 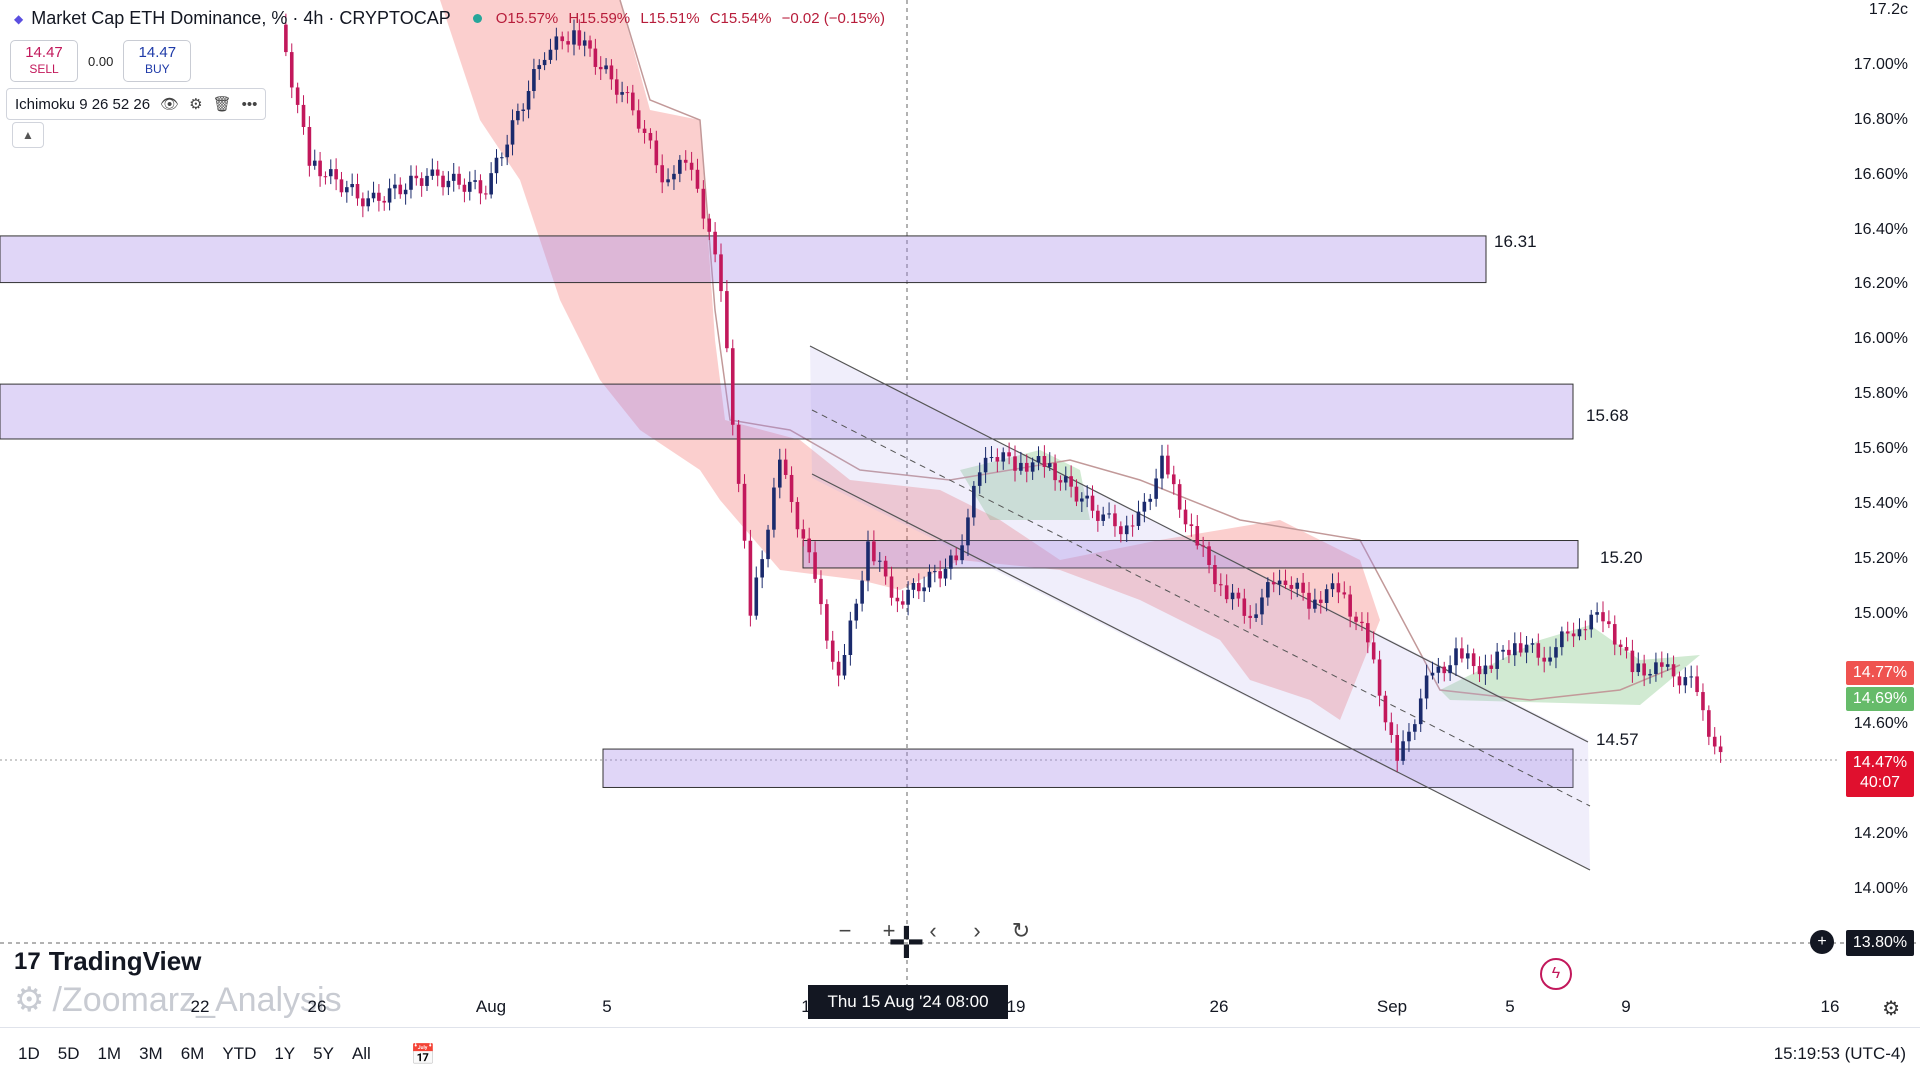 What do you see at coordinates (192, 1053) in the screenshot?
I see `range-6m: 6M` at bounding box center [192, 1053].